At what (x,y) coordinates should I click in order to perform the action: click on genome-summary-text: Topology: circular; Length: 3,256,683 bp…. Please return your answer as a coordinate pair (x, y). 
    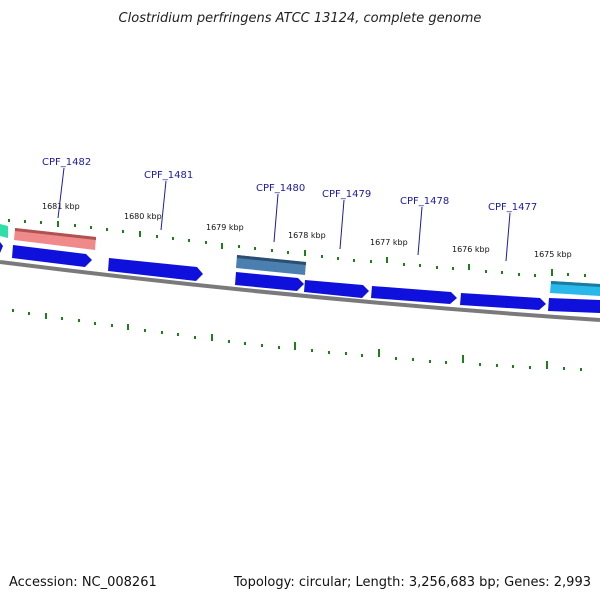
    Looking at the image, I should click on (412, 582).